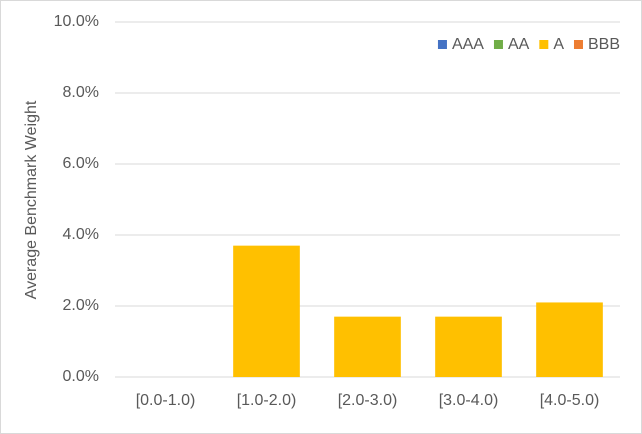  Describe the element at coordinates (368, 400) in the screenshot. I see `x-tick-label: [2.0-3.0)` at that location.